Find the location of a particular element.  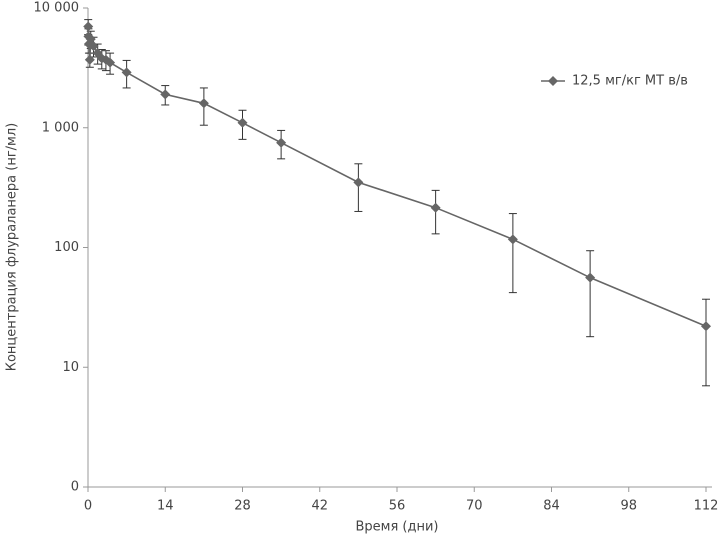

y-tick-label: 1 000 is located at coordinates (60, 127).